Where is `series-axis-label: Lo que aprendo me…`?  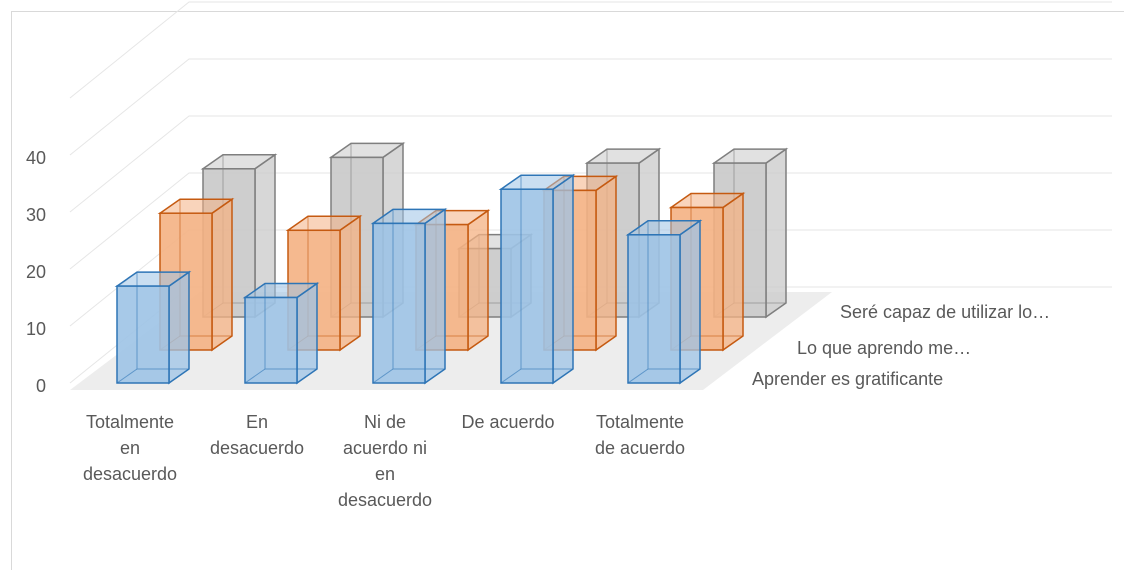
series-axis-label: Lo que aprendo me… is located at coordinates (884, 348).